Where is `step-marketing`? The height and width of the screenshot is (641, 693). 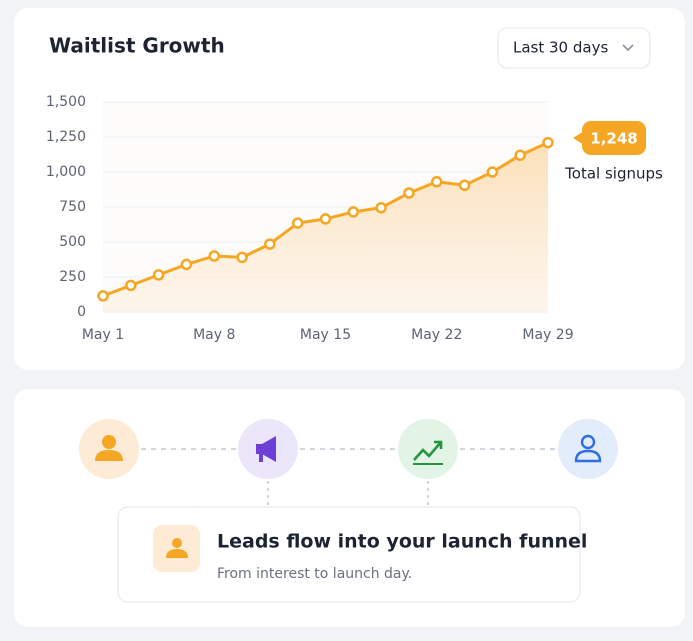 step-marketing is located at coordinates (268, 449).